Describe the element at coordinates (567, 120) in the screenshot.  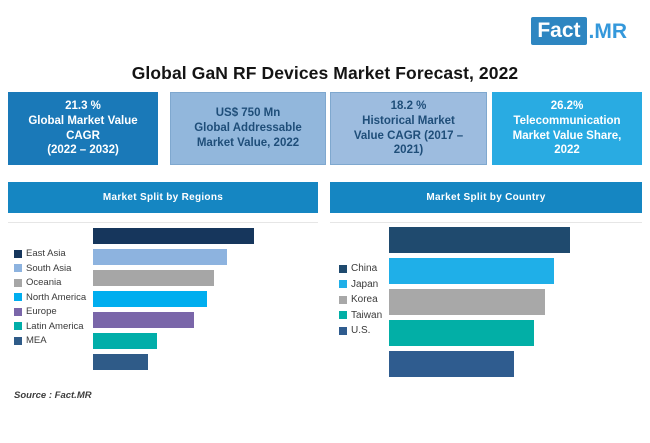
I see `stat-line: Telecommunication` at that location.